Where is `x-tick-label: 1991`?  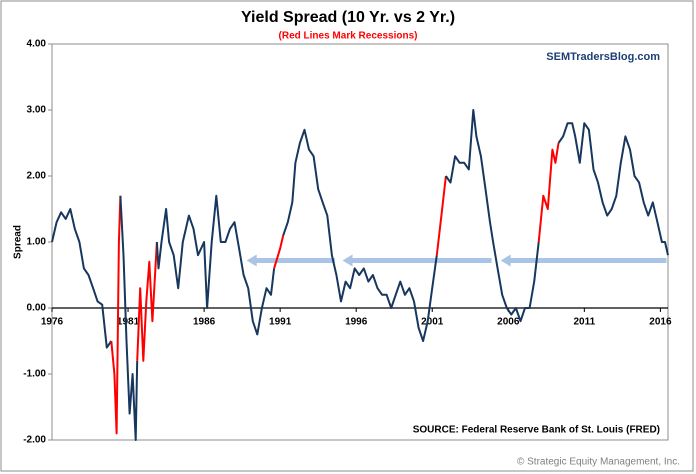 x-tick-label: 1991 is located at coordinates (280, 322).